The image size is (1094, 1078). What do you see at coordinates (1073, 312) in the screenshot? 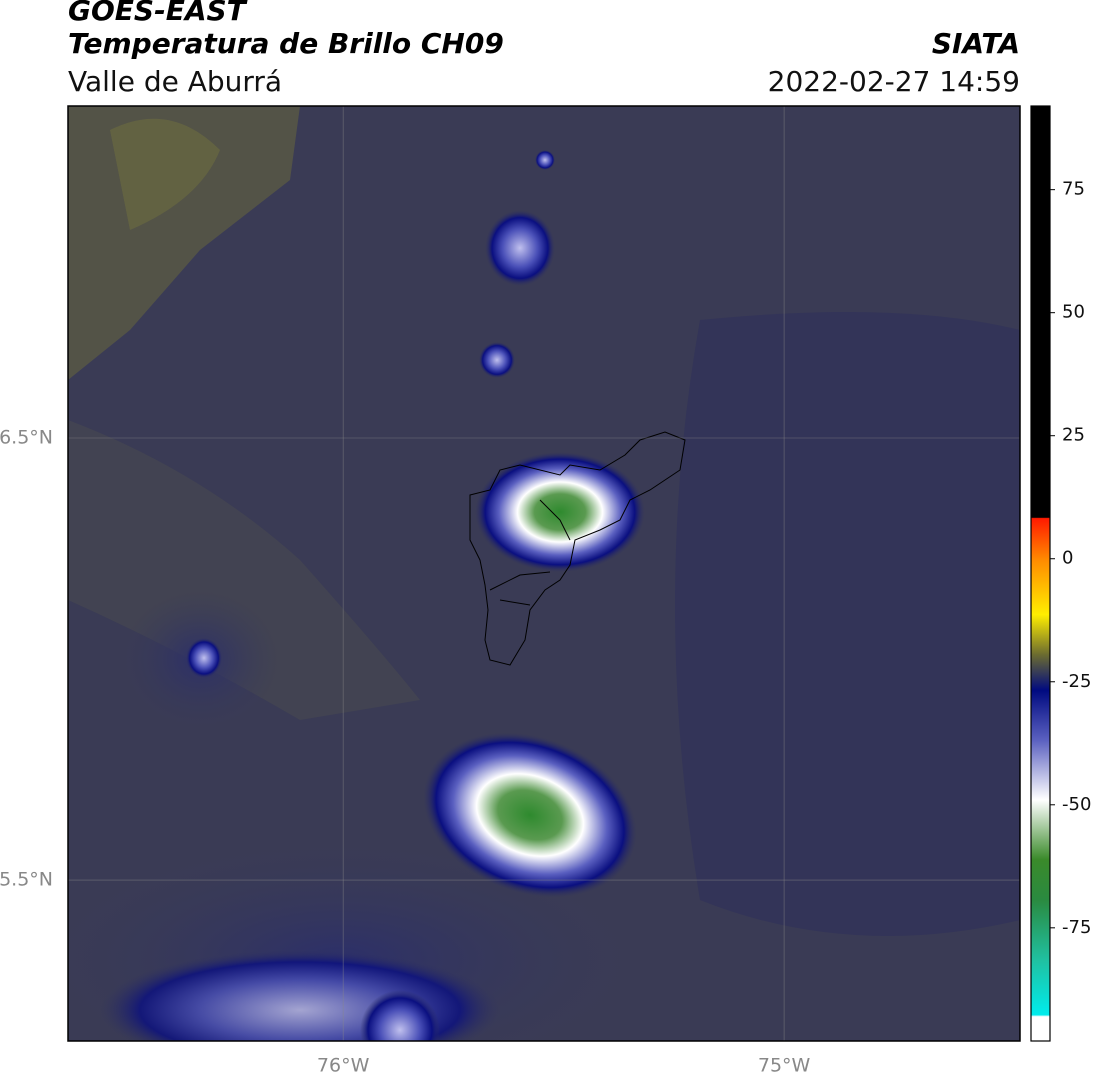
I see `colorbar-label: 50` at bounding box center [1073, 312].